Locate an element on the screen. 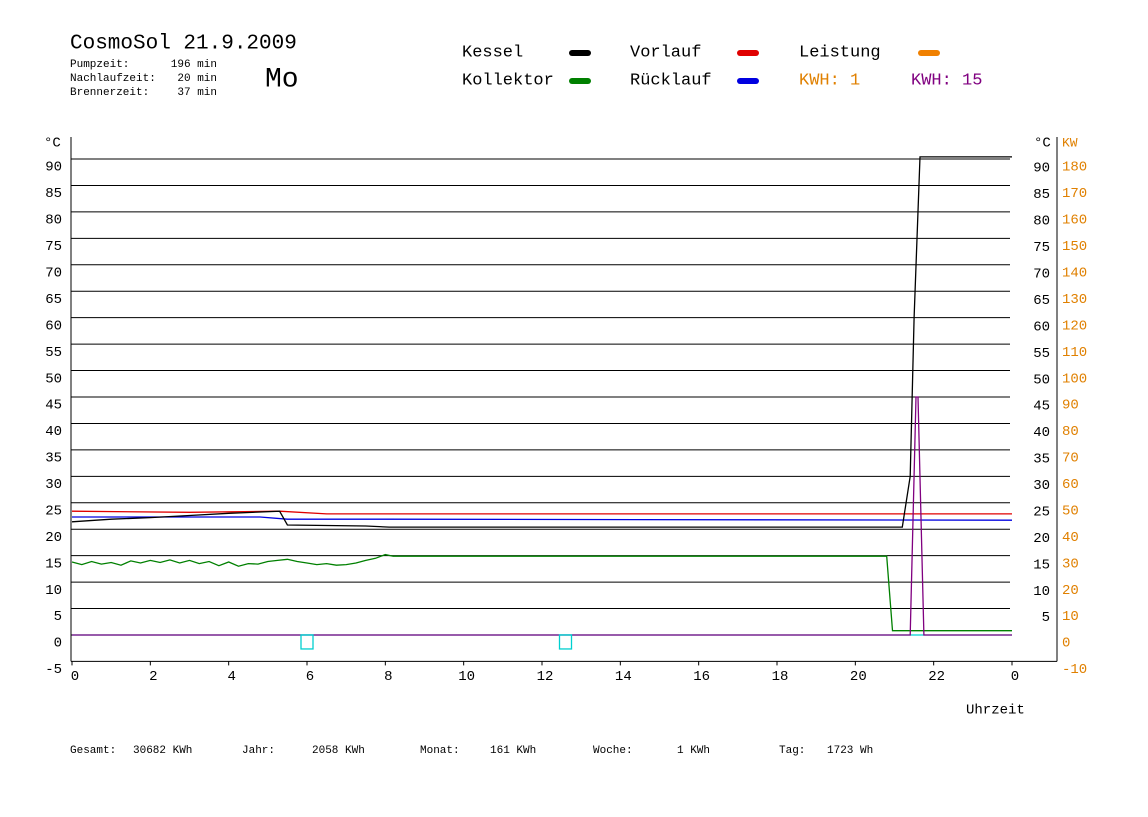 The width and height of the screenshot is (1148, 817). stat-value: 196 min is located at coordinates (194, 65).